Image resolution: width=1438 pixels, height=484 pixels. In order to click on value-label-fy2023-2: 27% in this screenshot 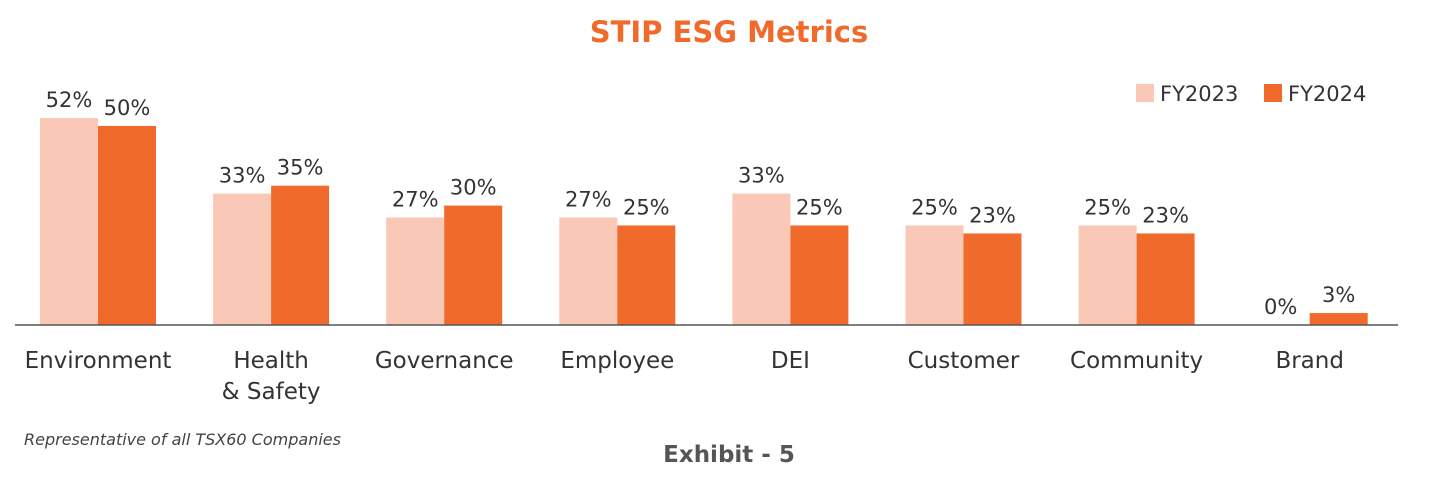, I will do `click(415, 200)`.